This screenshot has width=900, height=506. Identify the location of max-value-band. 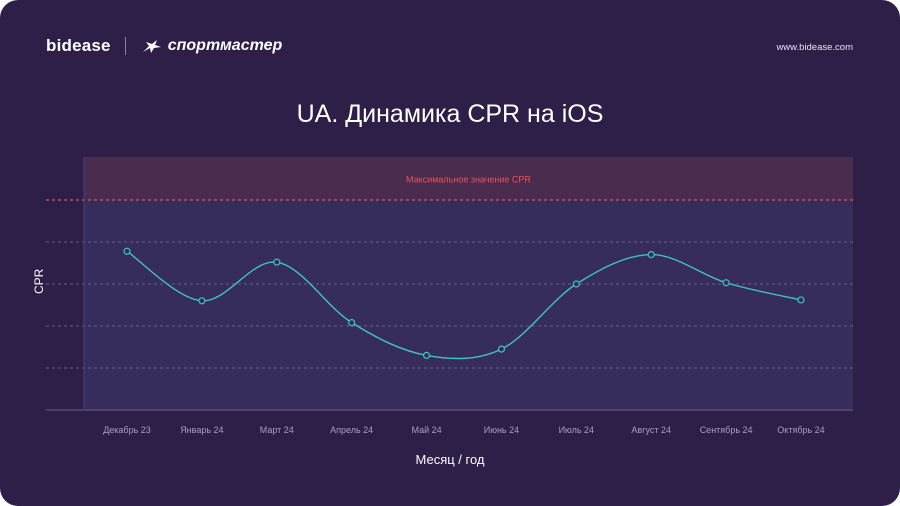
(468, 178).